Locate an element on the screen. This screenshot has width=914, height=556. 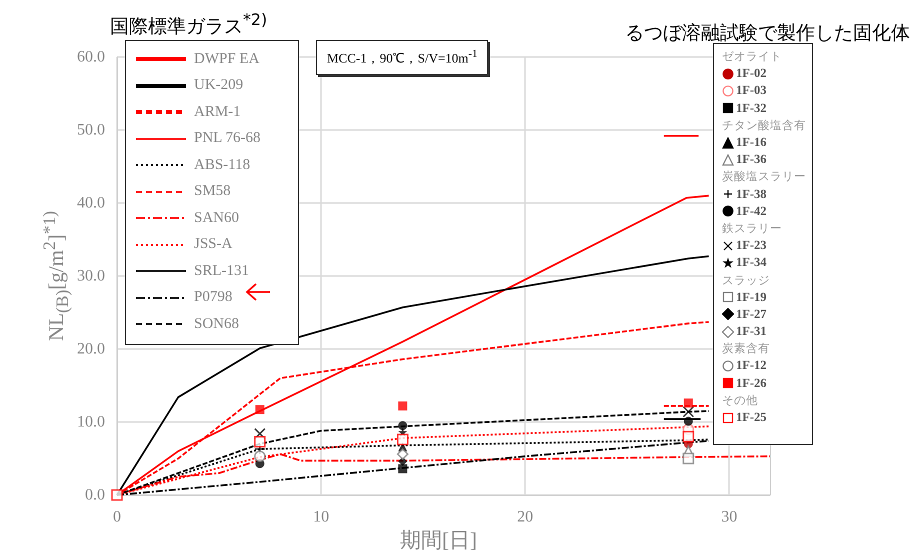
x-axis-title: 期間[日] is located at coordinates (438, 540).